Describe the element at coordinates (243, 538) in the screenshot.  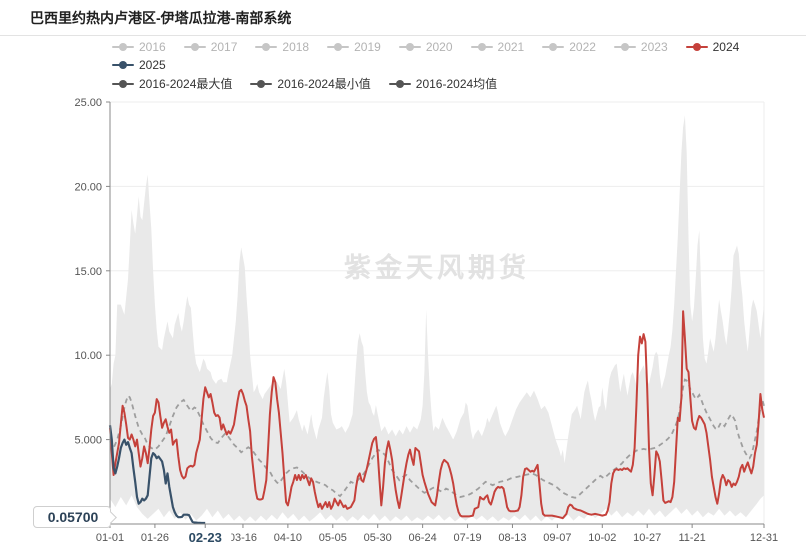
I see `svg-text: 03-16` at that location.